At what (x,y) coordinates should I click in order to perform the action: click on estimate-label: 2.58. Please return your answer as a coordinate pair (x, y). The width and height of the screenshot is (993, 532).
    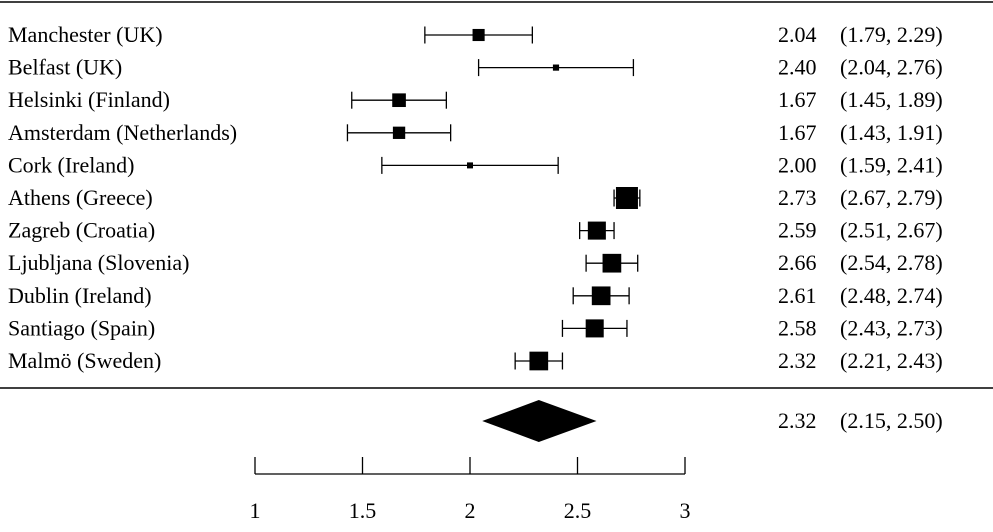
    Looking at the image, I should click on (797, 327).